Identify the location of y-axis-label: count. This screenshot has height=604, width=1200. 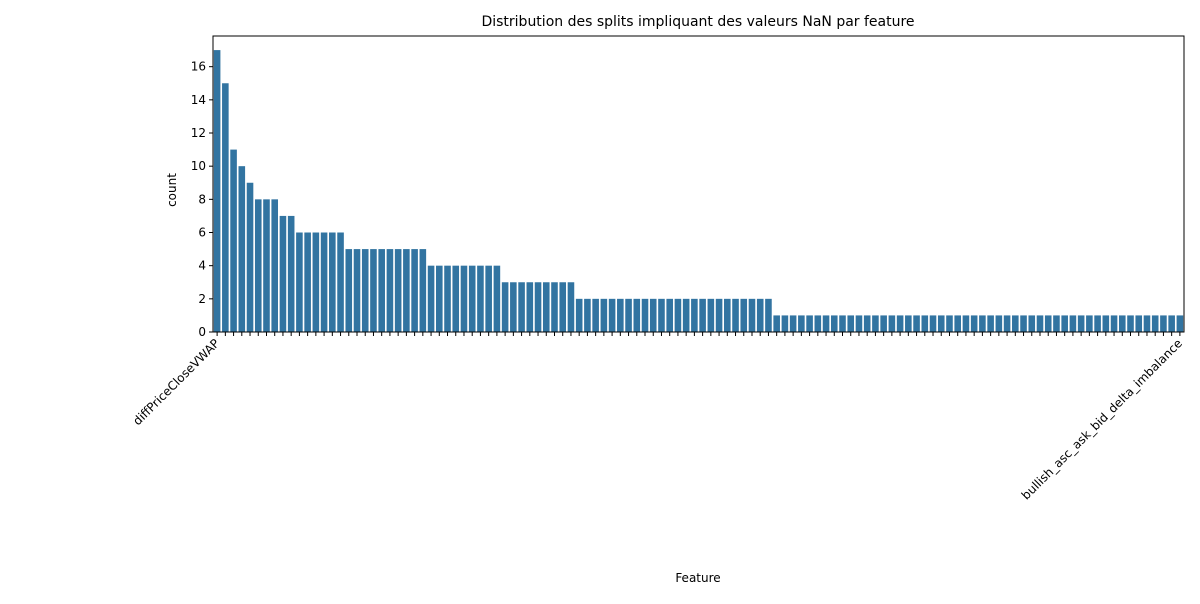
(172, 190).